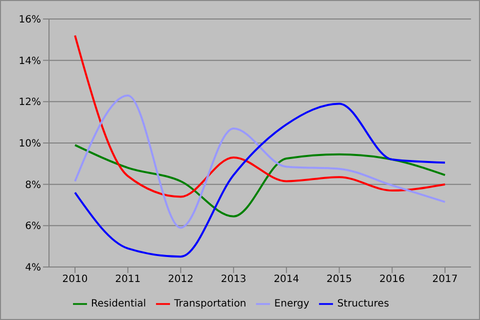 This screenshot has width=480, height=320. What do you see at coordinates (128, 280) in the screenshot?
I see `x-tick-label: 2011` at bounding box center [128, 280].